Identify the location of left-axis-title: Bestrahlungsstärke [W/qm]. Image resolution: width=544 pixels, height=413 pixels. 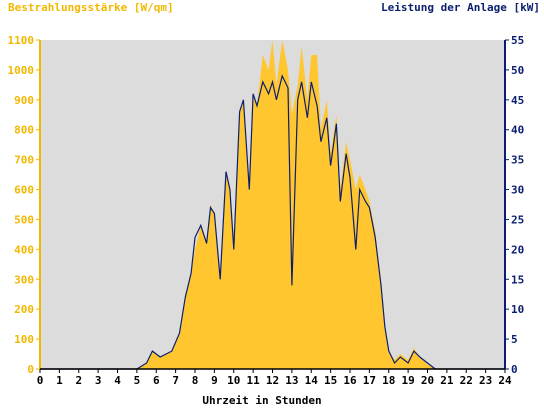
(91, 7).